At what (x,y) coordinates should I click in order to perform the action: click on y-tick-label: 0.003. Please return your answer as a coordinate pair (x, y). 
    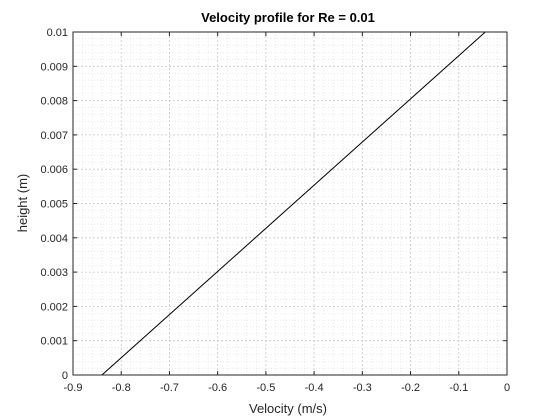
    Looking at the image, I should click on (54, 273).